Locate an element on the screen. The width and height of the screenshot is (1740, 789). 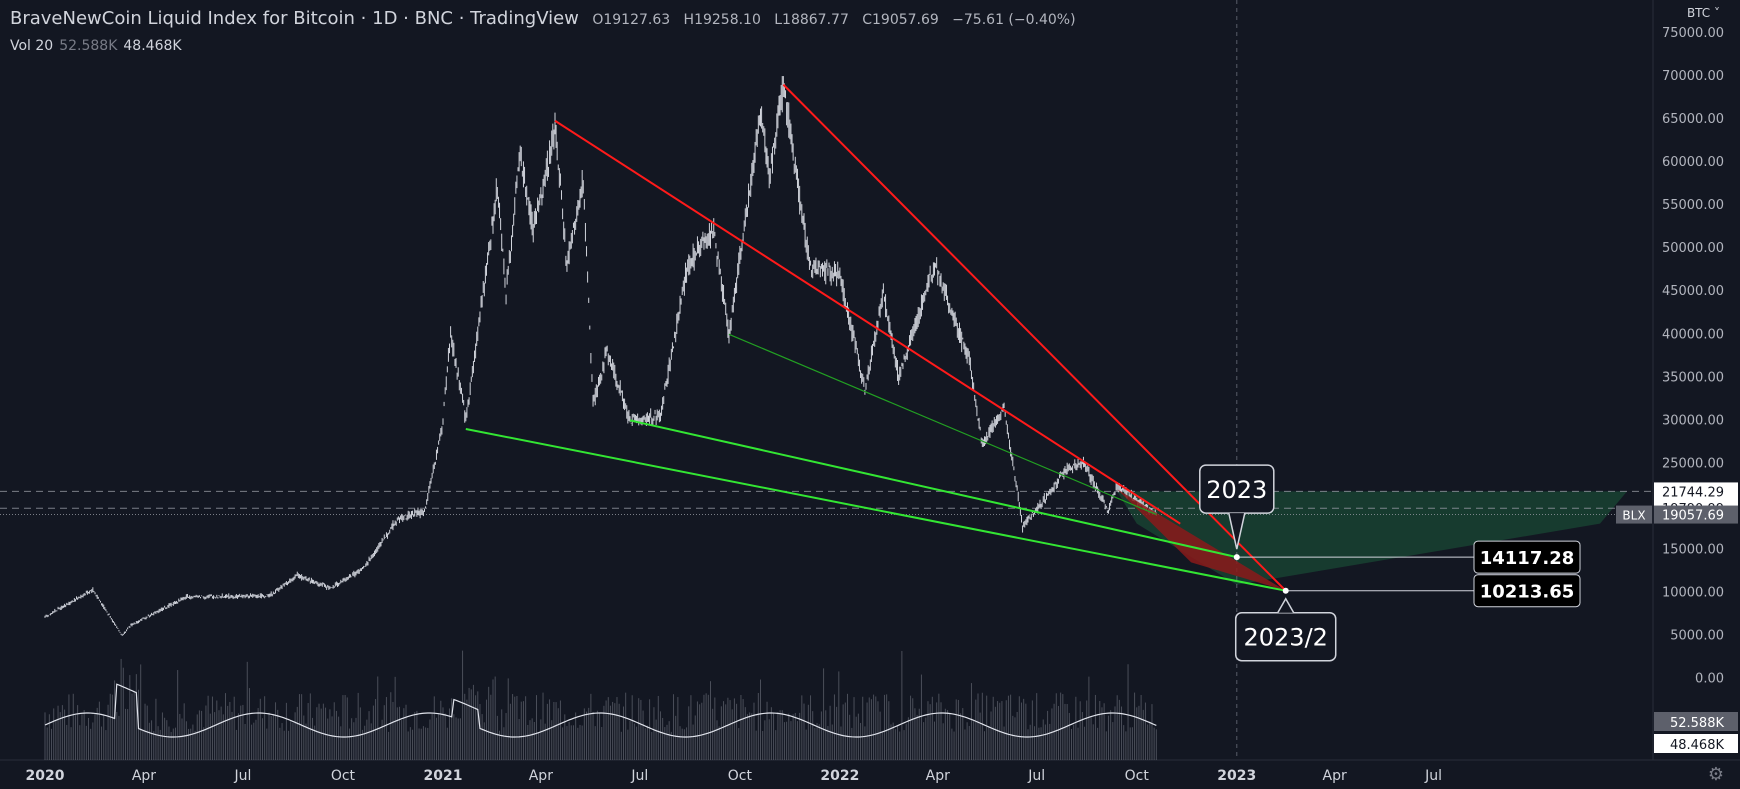
symbol-tag: BLX is located at coordinates (1633, 516).